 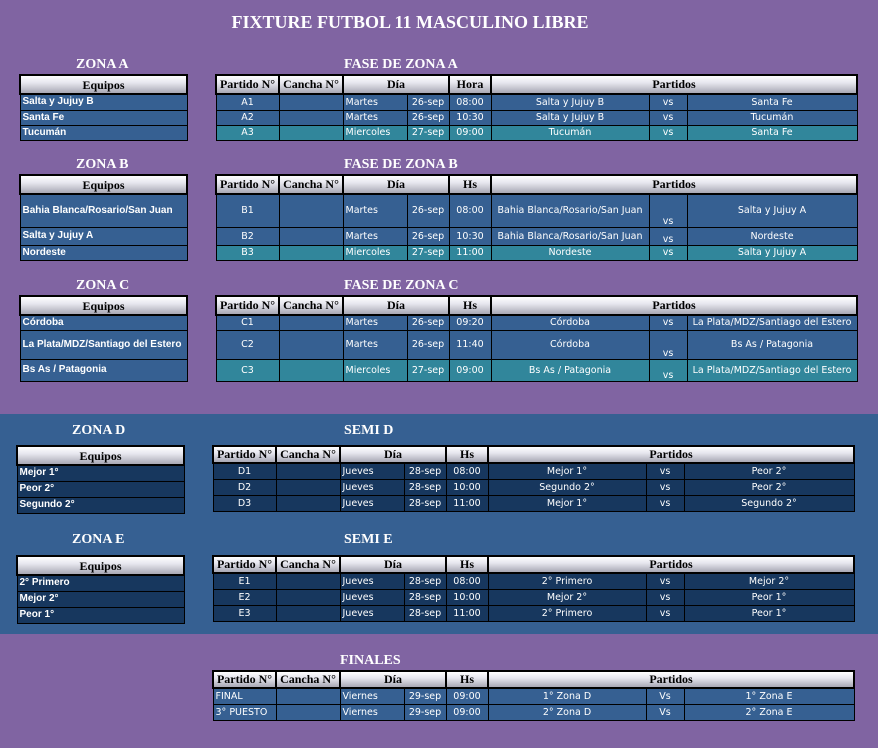 I want to click on match-time: 11:40, so click(x=470, y=344).